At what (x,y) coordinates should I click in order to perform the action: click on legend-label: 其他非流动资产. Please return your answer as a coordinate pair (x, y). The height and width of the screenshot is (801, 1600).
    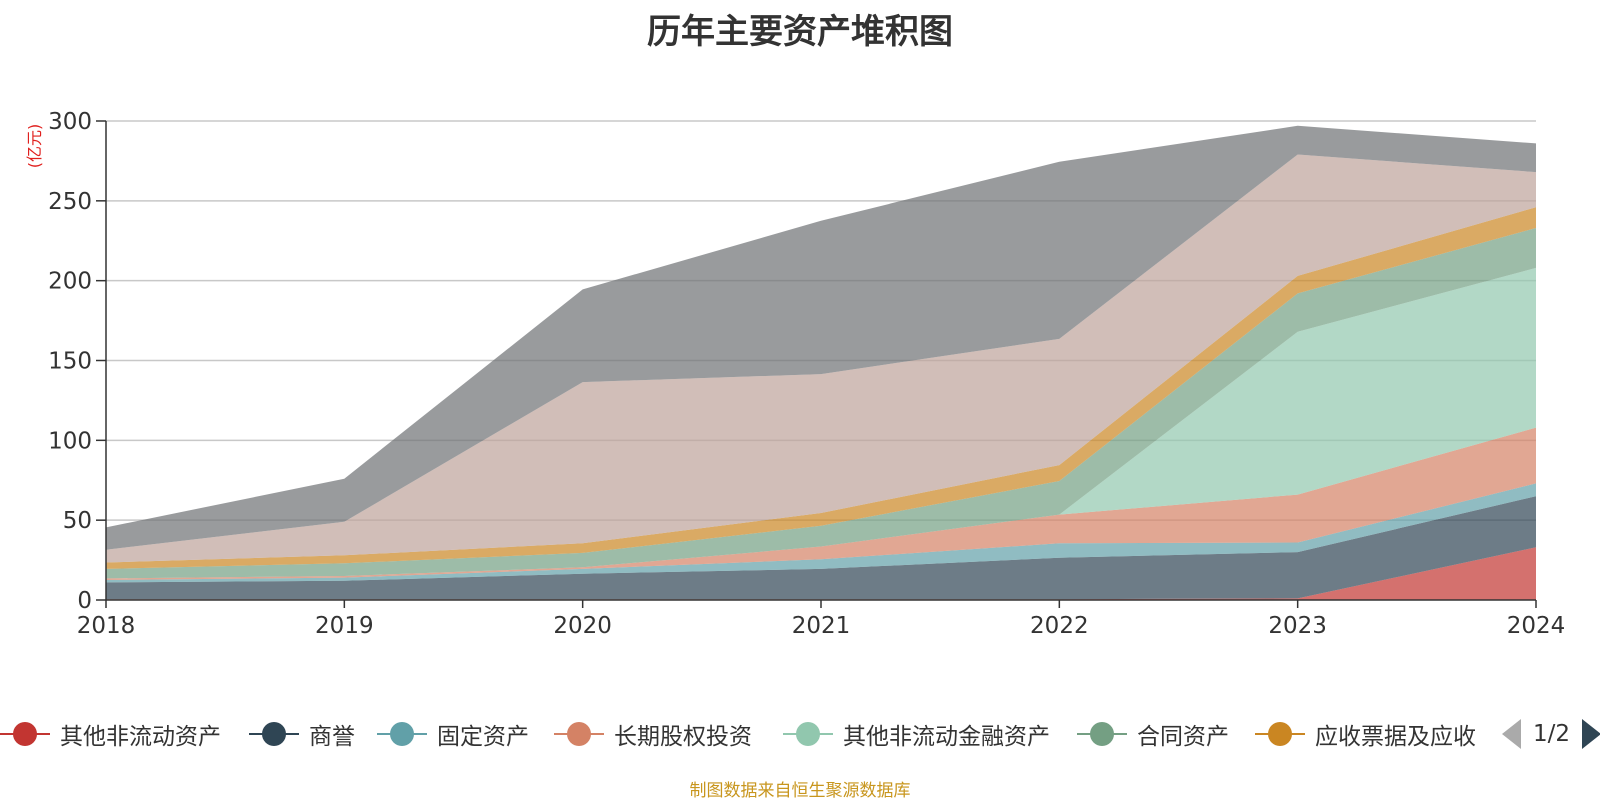
    Looking at the image, I should click on (140, 737).